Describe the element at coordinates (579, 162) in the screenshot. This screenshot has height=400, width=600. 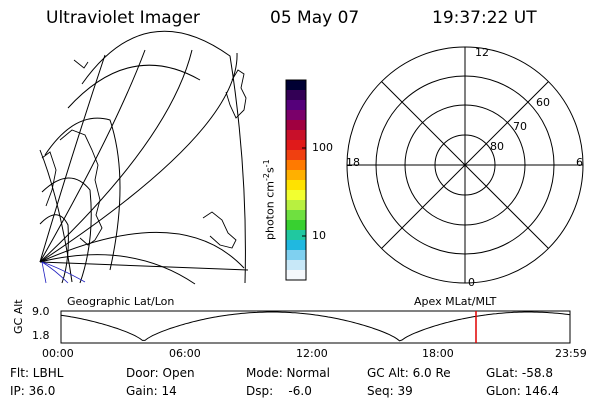
I see `polar-label-6: 6` at that location.